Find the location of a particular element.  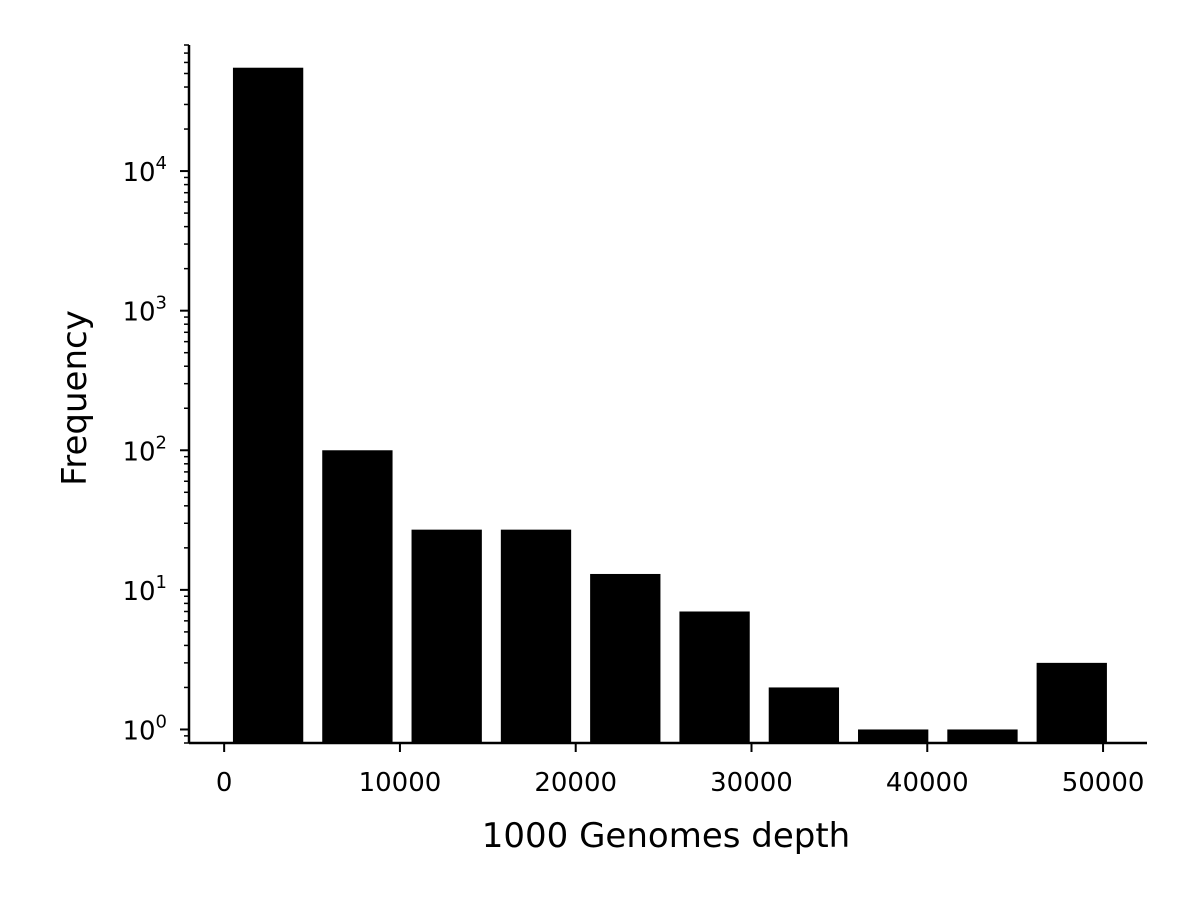

y-tick-label: 10⁴ is located at coordinates (144, 170).